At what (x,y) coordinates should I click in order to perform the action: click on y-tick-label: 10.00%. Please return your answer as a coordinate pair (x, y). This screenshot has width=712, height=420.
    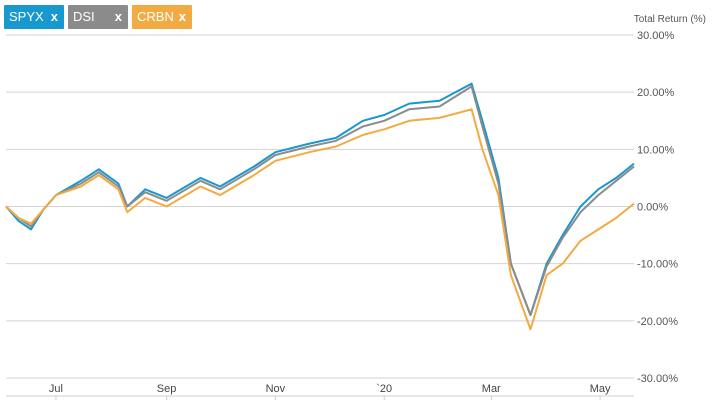
    Looking at the image, I should click on (656, 150).